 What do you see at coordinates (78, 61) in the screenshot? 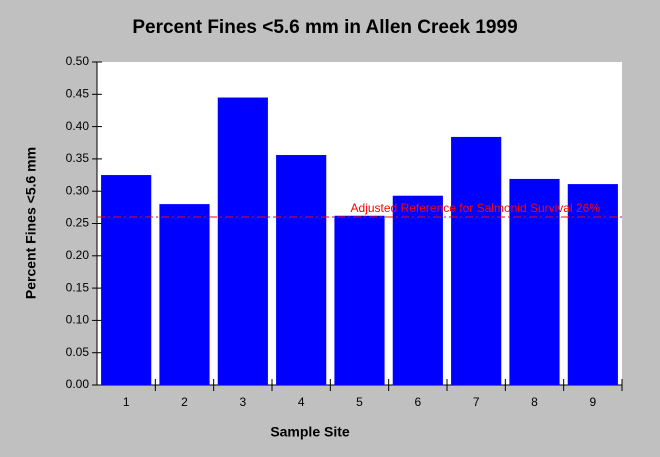
I see `y-tick-label: 0.50` at bounding box center [78, 61].